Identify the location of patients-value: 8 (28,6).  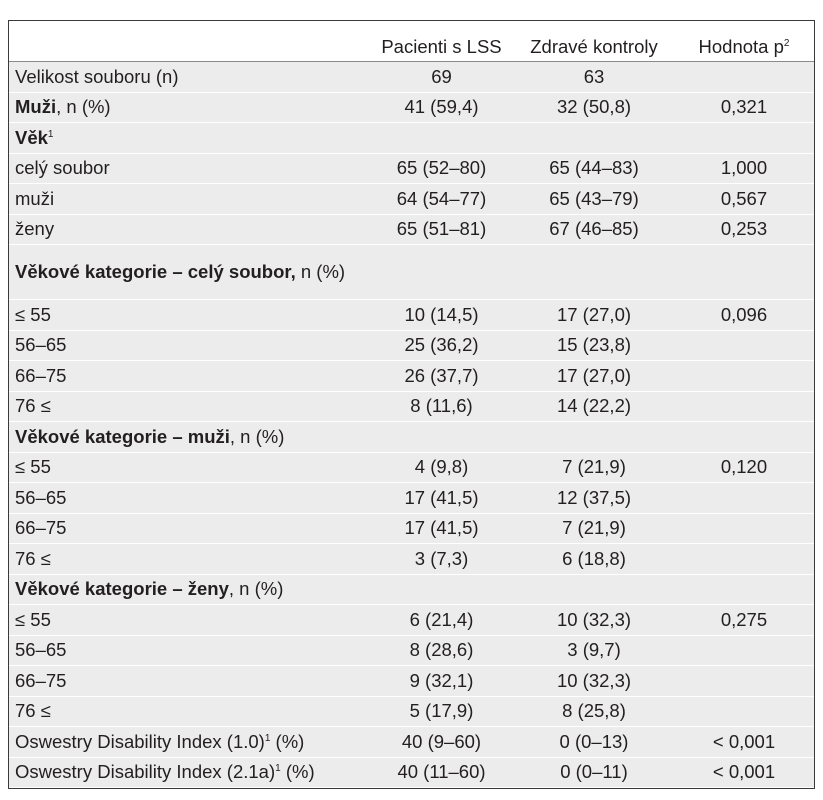
(441, 650).